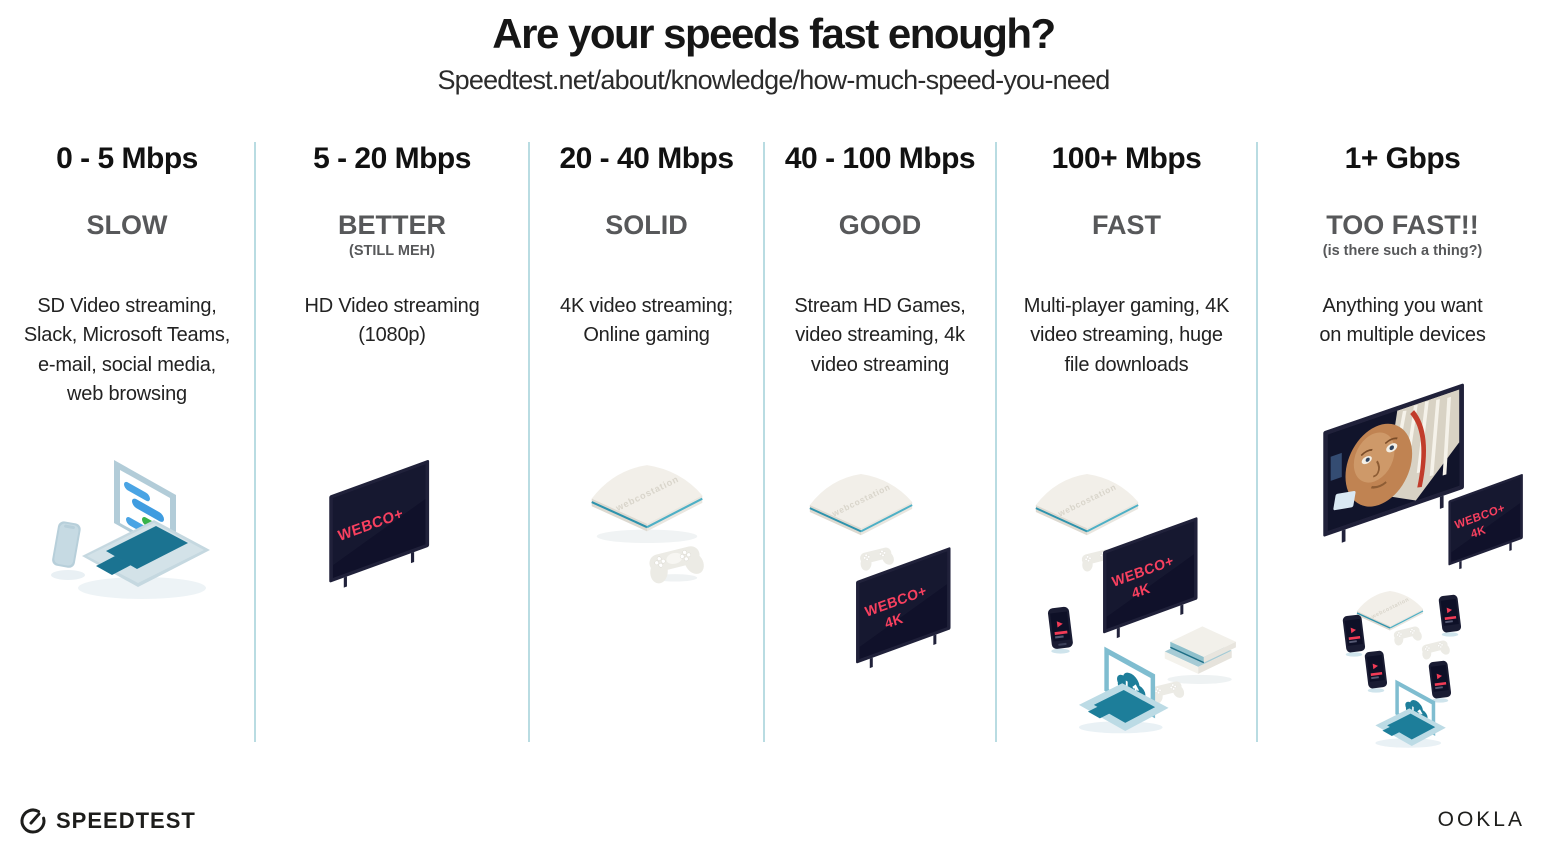 The image size is (1547, 843). What do you see at coordinates (646, 225) in the screenshot?
I see `tier-label: SOLID` at bounding box center [646, 225].